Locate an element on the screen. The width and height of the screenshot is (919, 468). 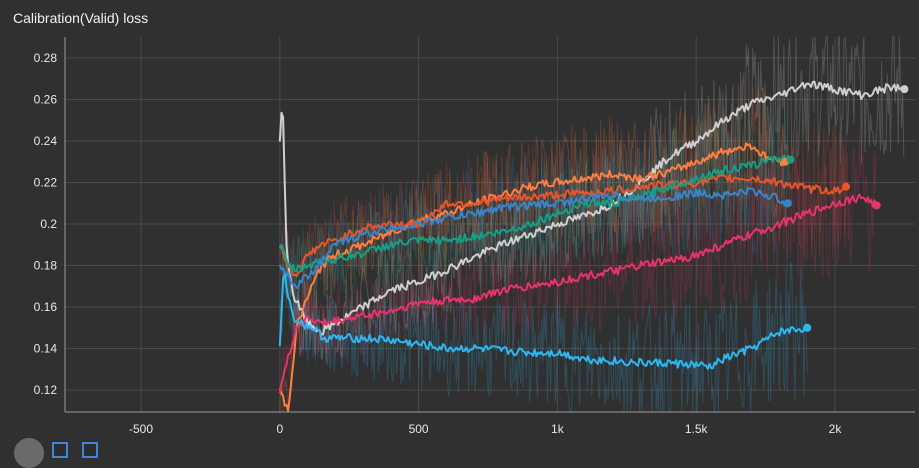
x-tick-label: 1k is located at coordinates (558, 429).